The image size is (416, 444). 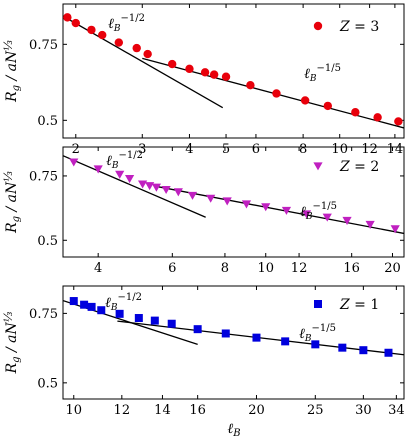 What do you see at coordinates (142, 149) in the screenshot?
I see `x-tick-label: 3` at bounding box center [142, 149].